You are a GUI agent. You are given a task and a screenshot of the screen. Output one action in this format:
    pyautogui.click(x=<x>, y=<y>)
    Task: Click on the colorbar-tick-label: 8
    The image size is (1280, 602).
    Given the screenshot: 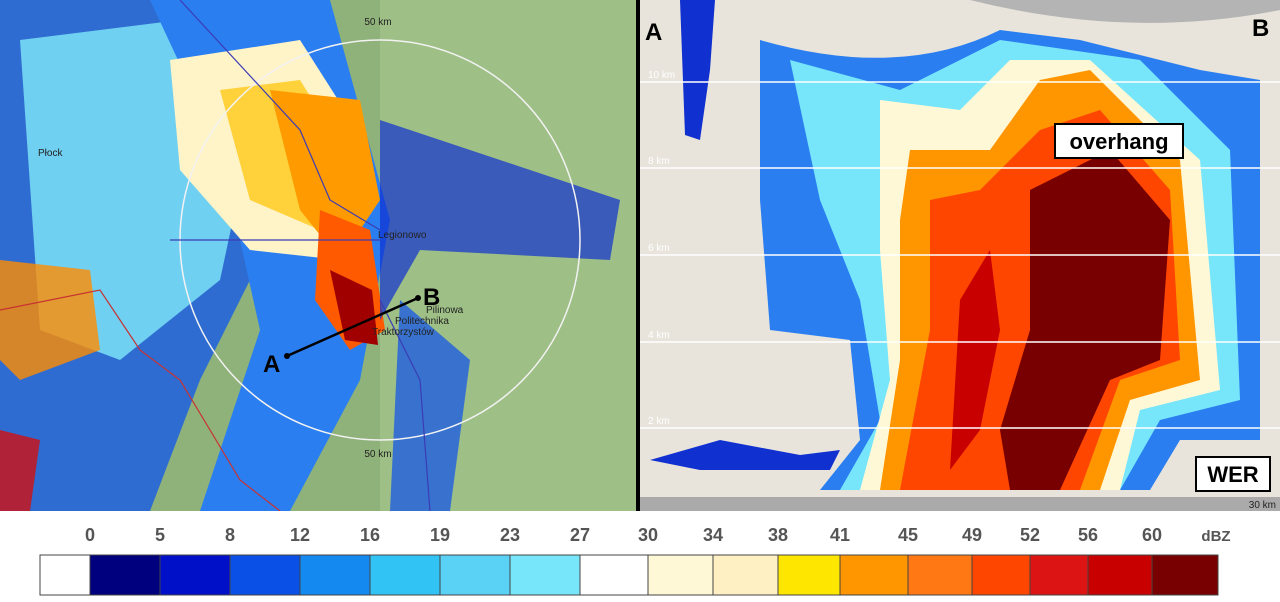 What is the action you would take?
    pyautogui.click(x=230, y=535)
    